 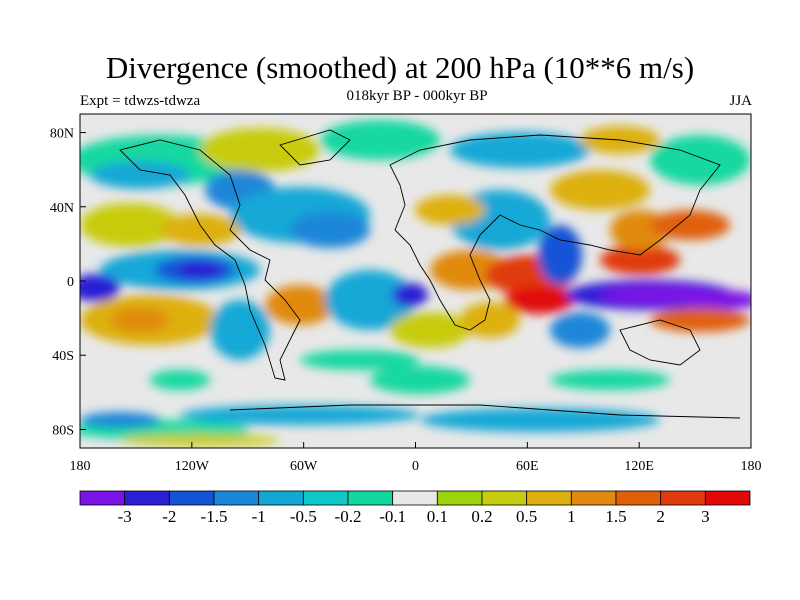 I want to click on colorbar-label: 0.5, so click(x=526, y=516).